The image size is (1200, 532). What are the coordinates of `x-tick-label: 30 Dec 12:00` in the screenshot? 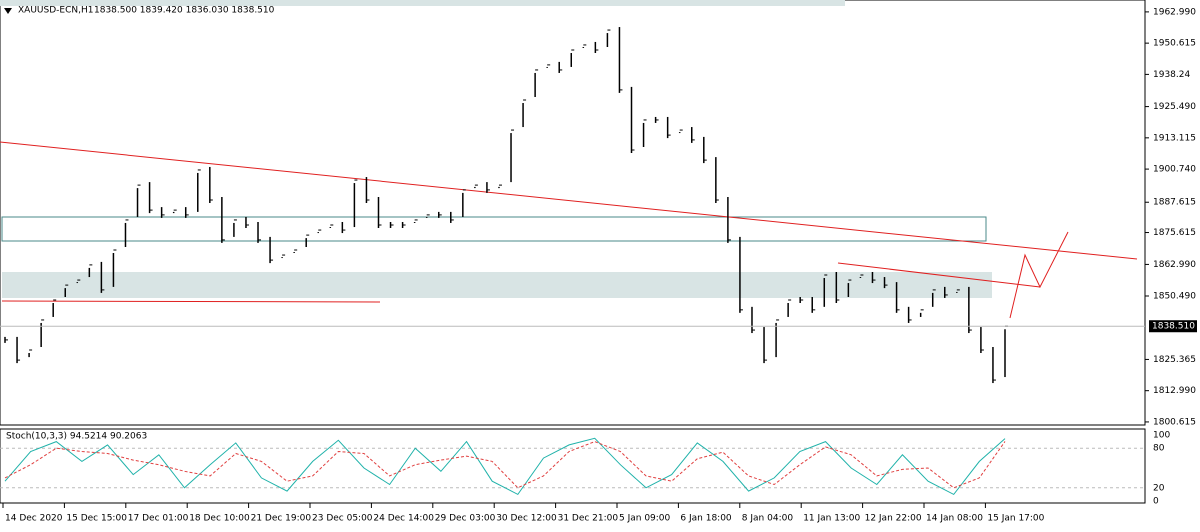 It's located at (526, 519).